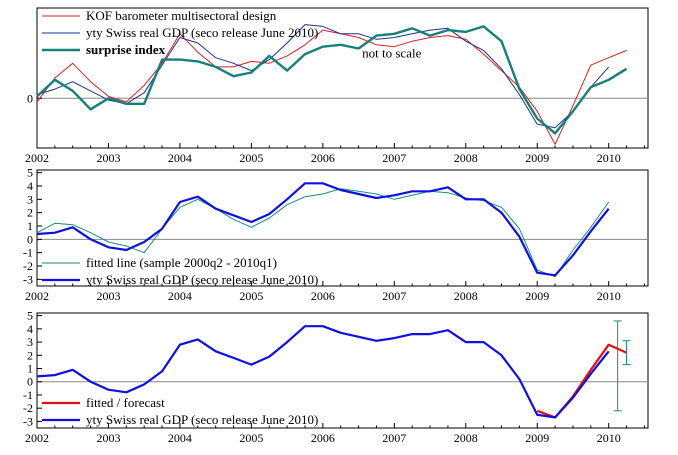  I want to click on legend-label: surprise index, so click(126, 49).